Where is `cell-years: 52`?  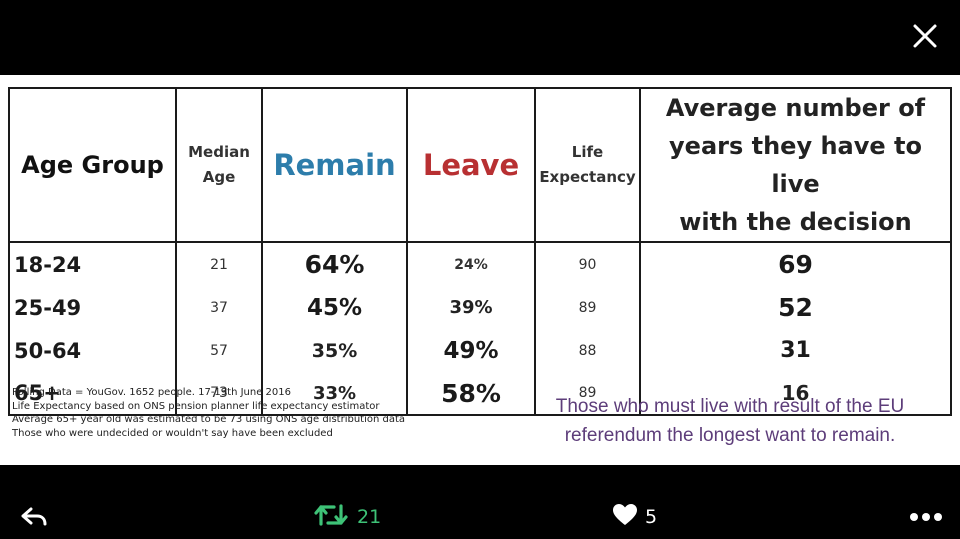 cell-years: 52 is located at coordinates (795, 307).